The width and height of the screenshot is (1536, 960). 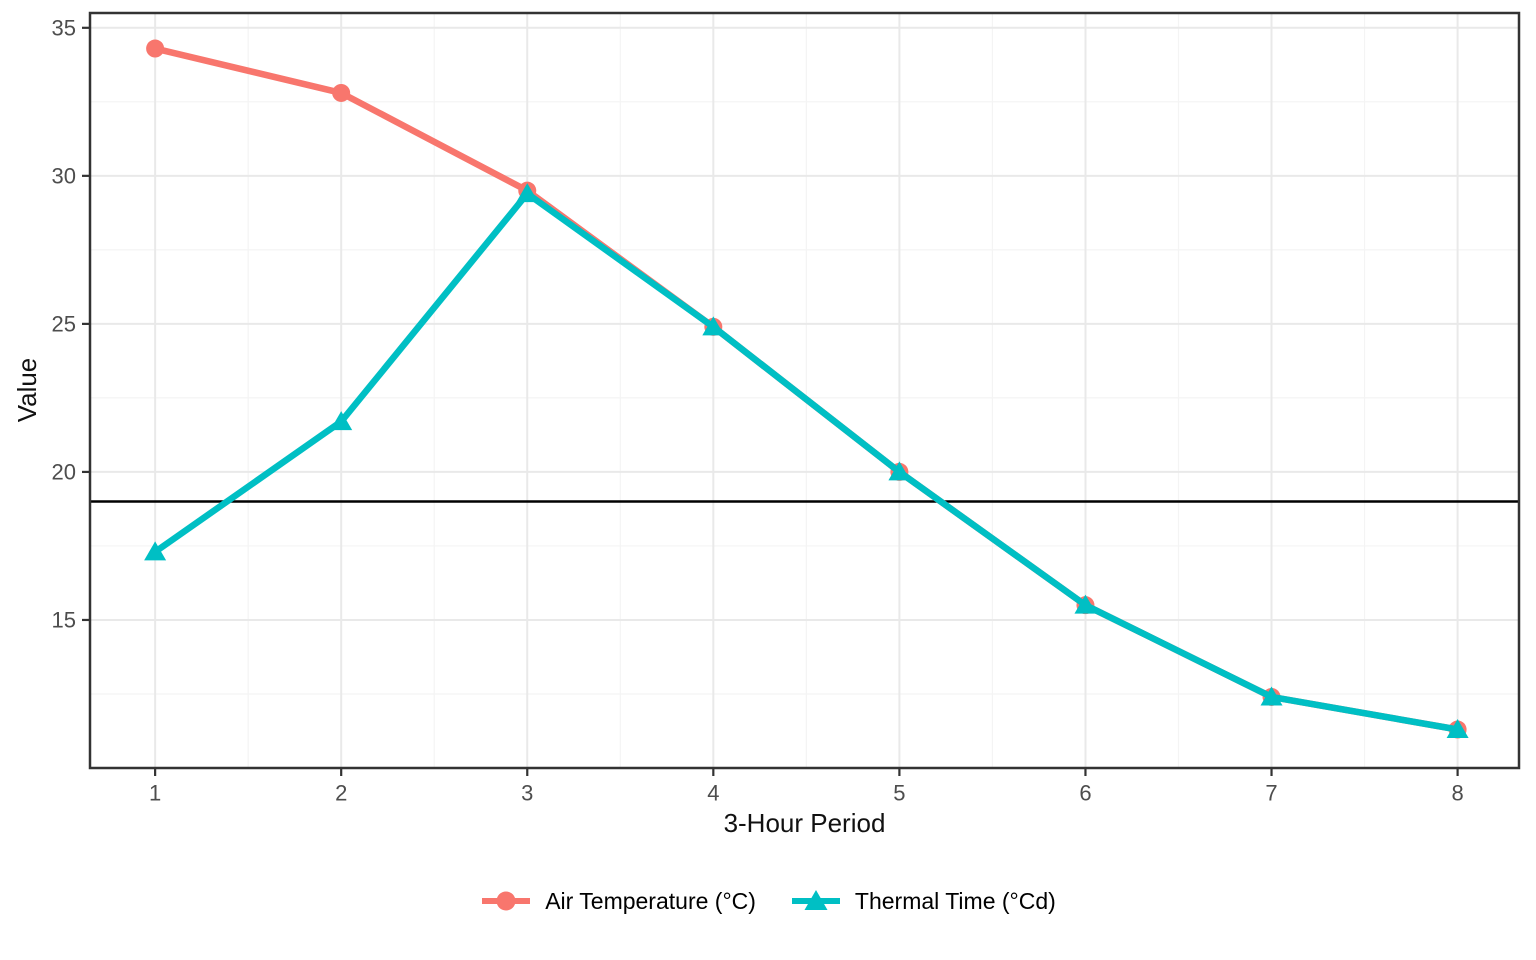 I want to click on svg-text: 8, so click(x=1457, y=793).